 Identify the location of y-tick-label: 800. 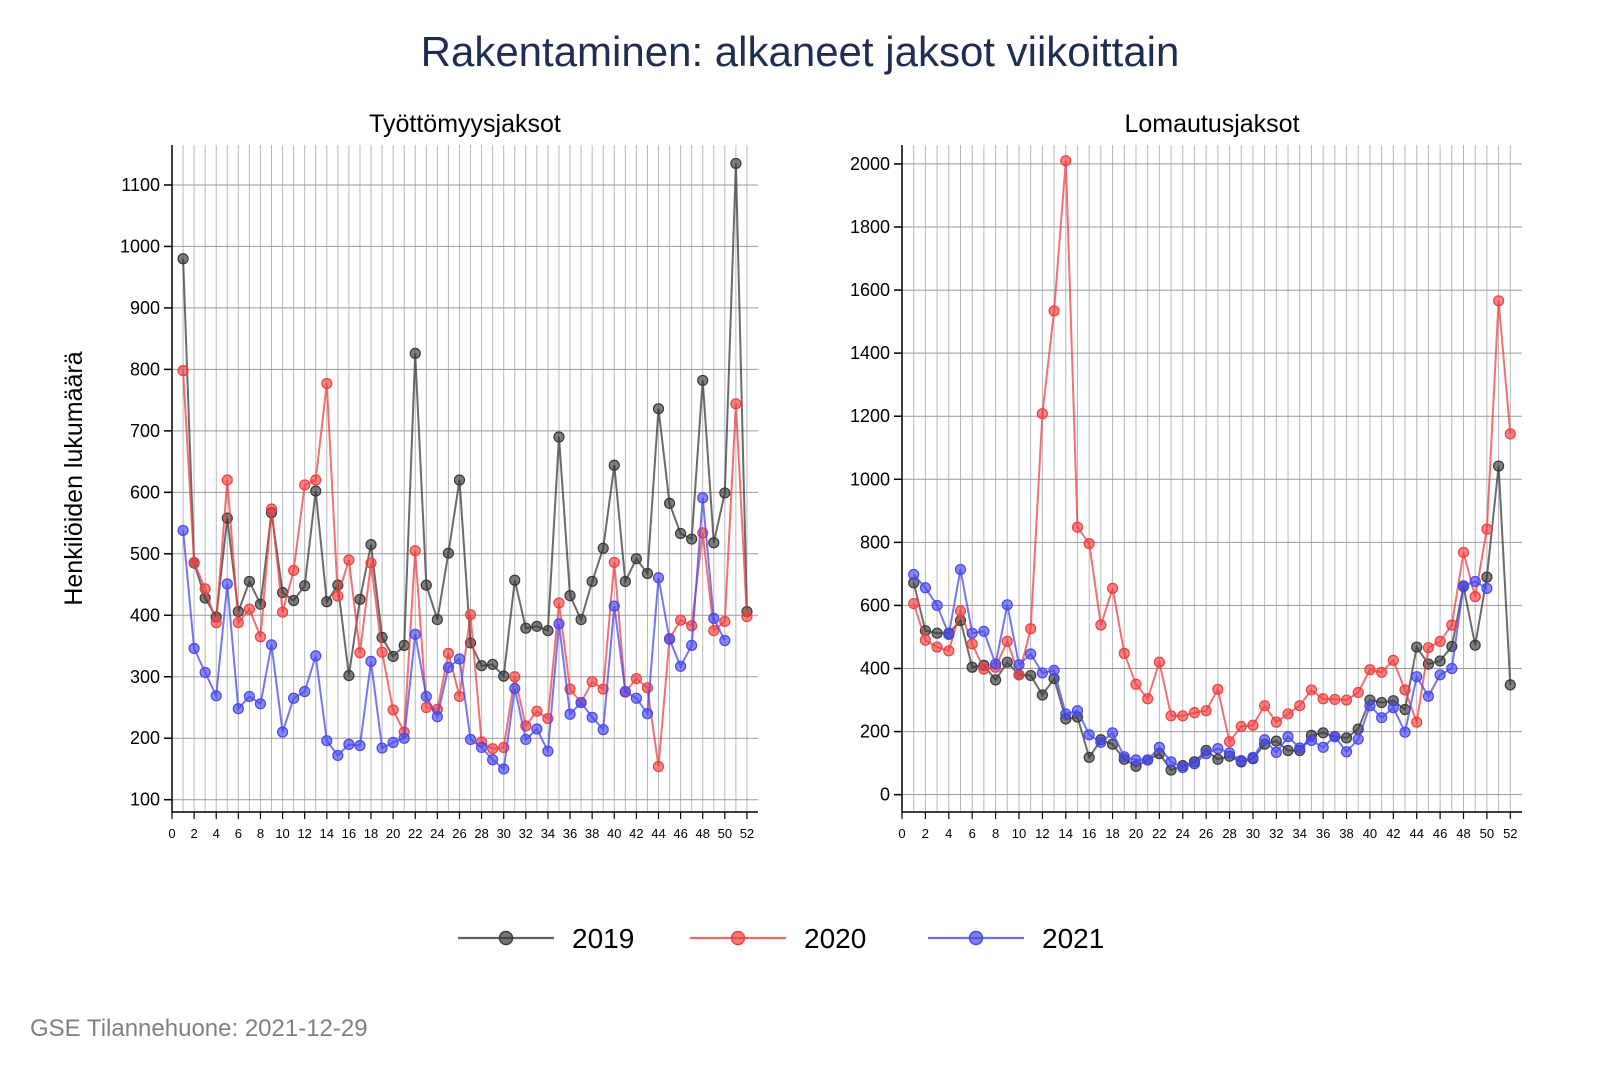
(875, 542).